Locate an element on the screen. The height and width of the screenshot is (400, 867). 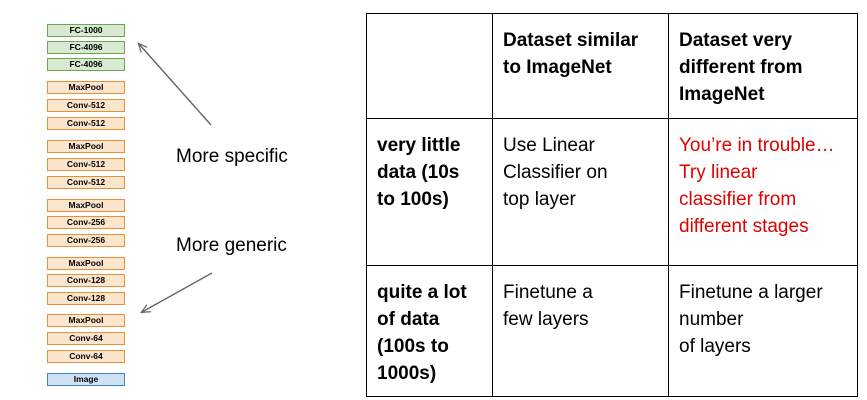
corner-cell is located at coordinates (429, 66).